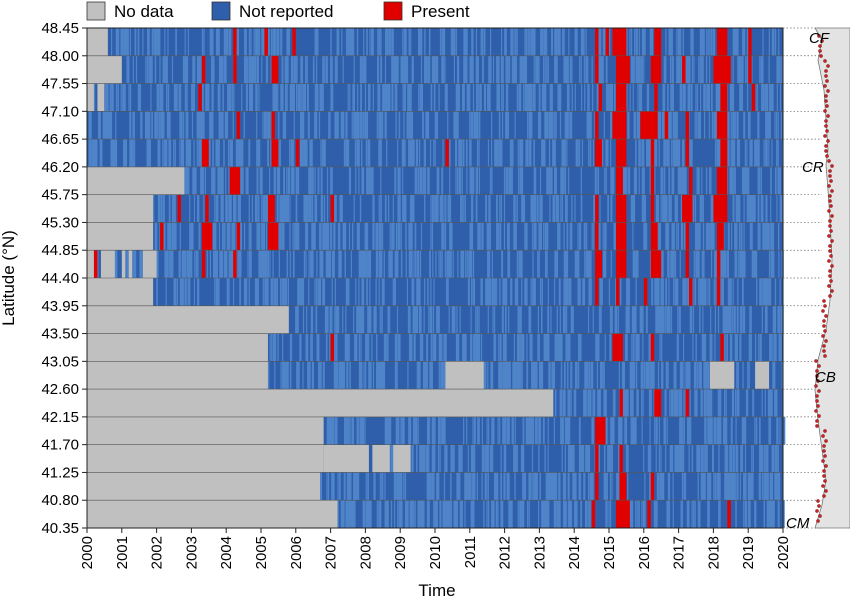 The image size is (850, 600). What do you see at coordinates (609, 552) in the screenshot?
I see `x-tick-label: 2015` at bounding box center [609, 552].